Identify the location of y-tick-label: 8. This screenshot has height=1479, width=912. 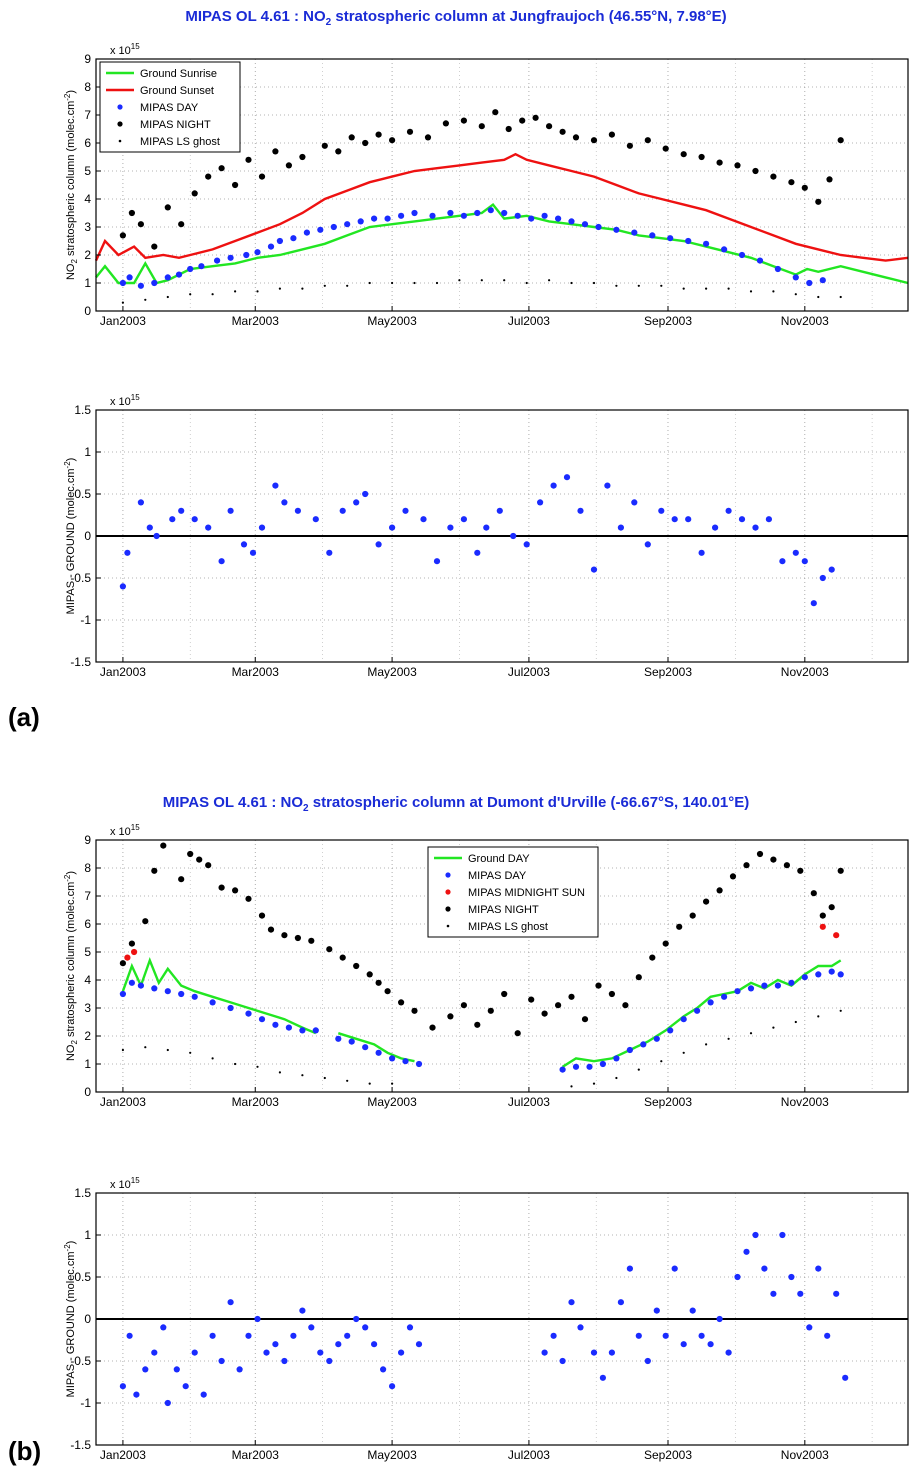
(87, 87).